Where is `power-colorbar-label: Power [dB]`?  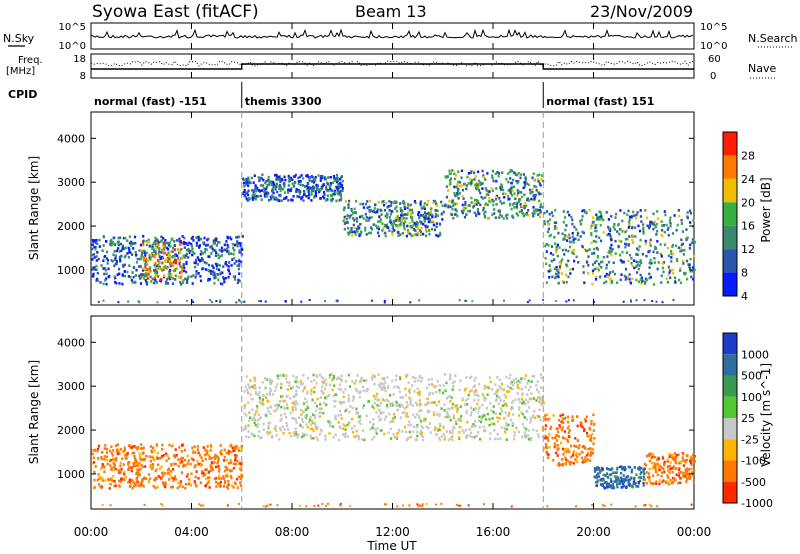
power-colorbar-label: Power [dB] is located at coordinates (766, 209).